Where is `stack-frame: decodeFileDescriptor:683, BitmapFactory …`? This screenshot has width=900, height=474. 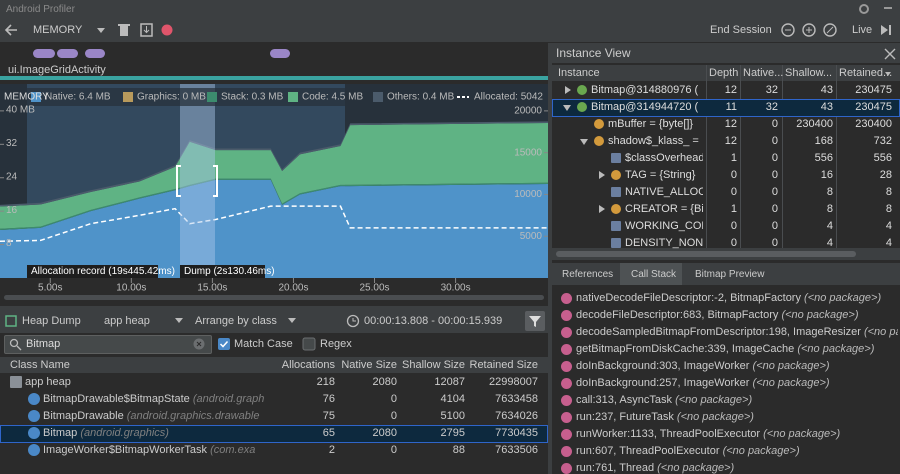 stack-frame: decodeFileDescriptor:683, BitmapFactory … is located at coordinates (737, 315).